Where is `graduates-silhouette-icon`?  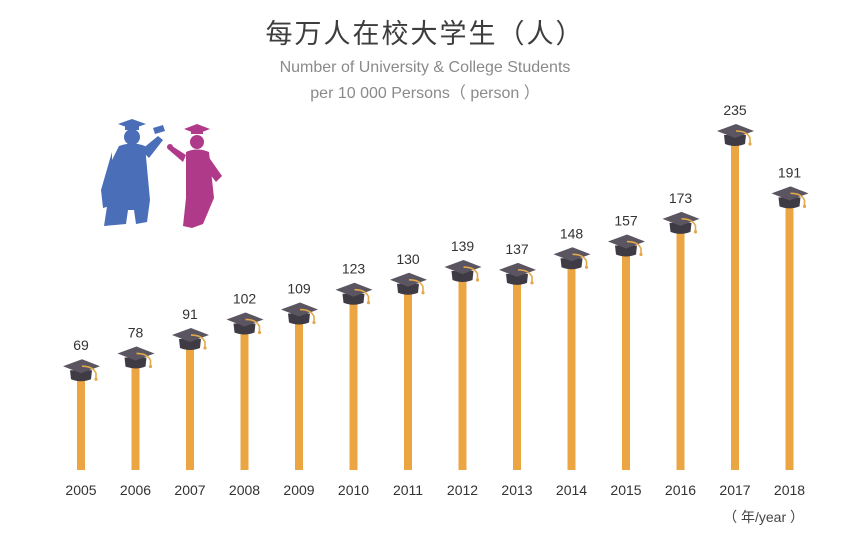
graduates-silhouette-icon is located at coordinates (161, 173).